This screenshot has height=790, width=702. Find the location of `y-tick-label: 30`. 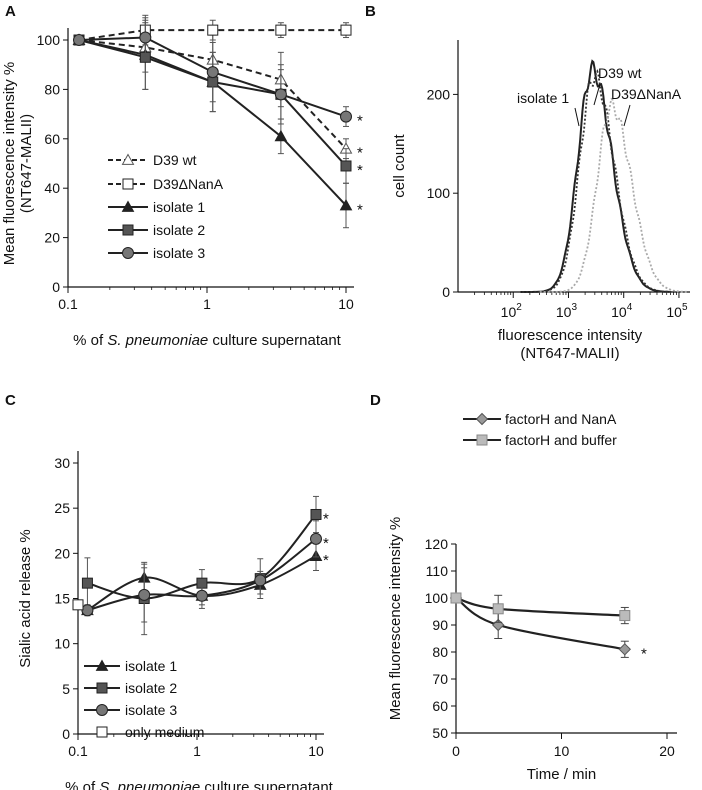

y-tick-label: 30 is located at coordinates (62, 463).